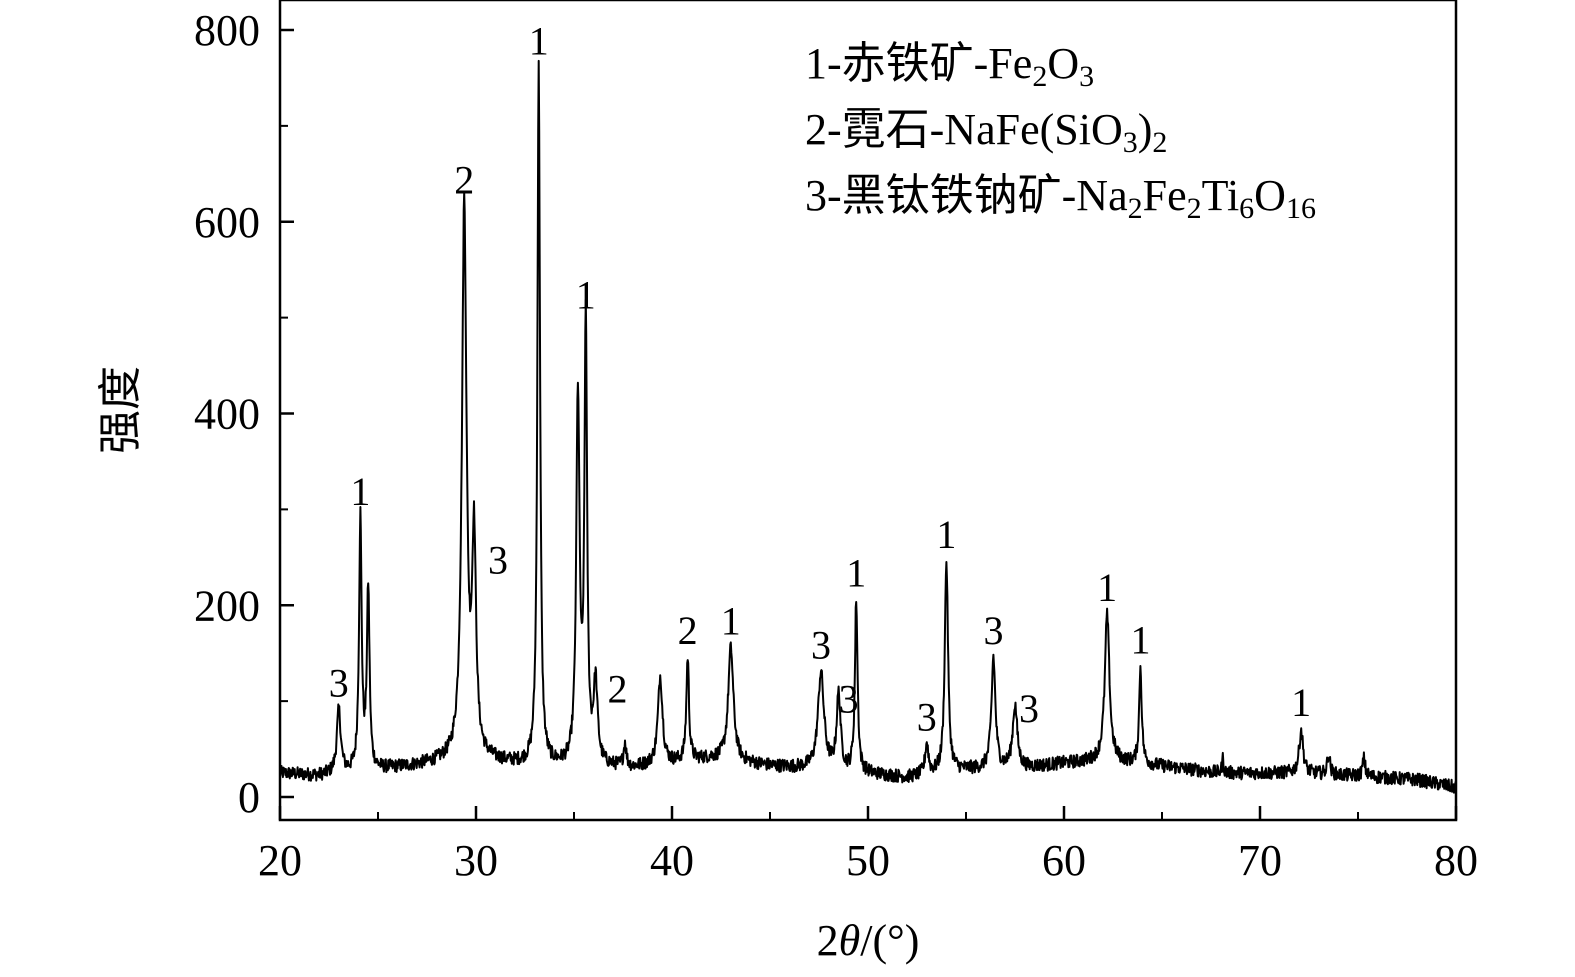 This screenshot has width=1575, height=977. I want to click on y-tick-label: 200, so click(227, 605).